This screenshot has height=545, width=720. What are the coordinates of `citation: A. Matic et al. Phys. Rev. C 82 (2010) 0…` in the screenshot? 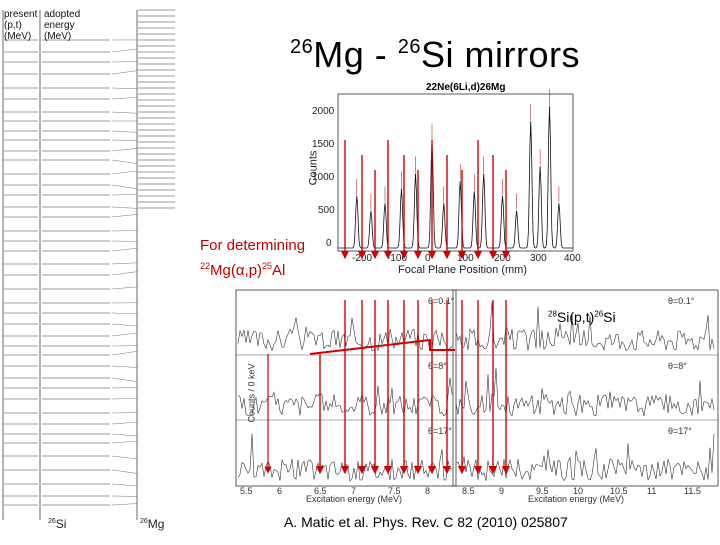 It's located at (426, 522).